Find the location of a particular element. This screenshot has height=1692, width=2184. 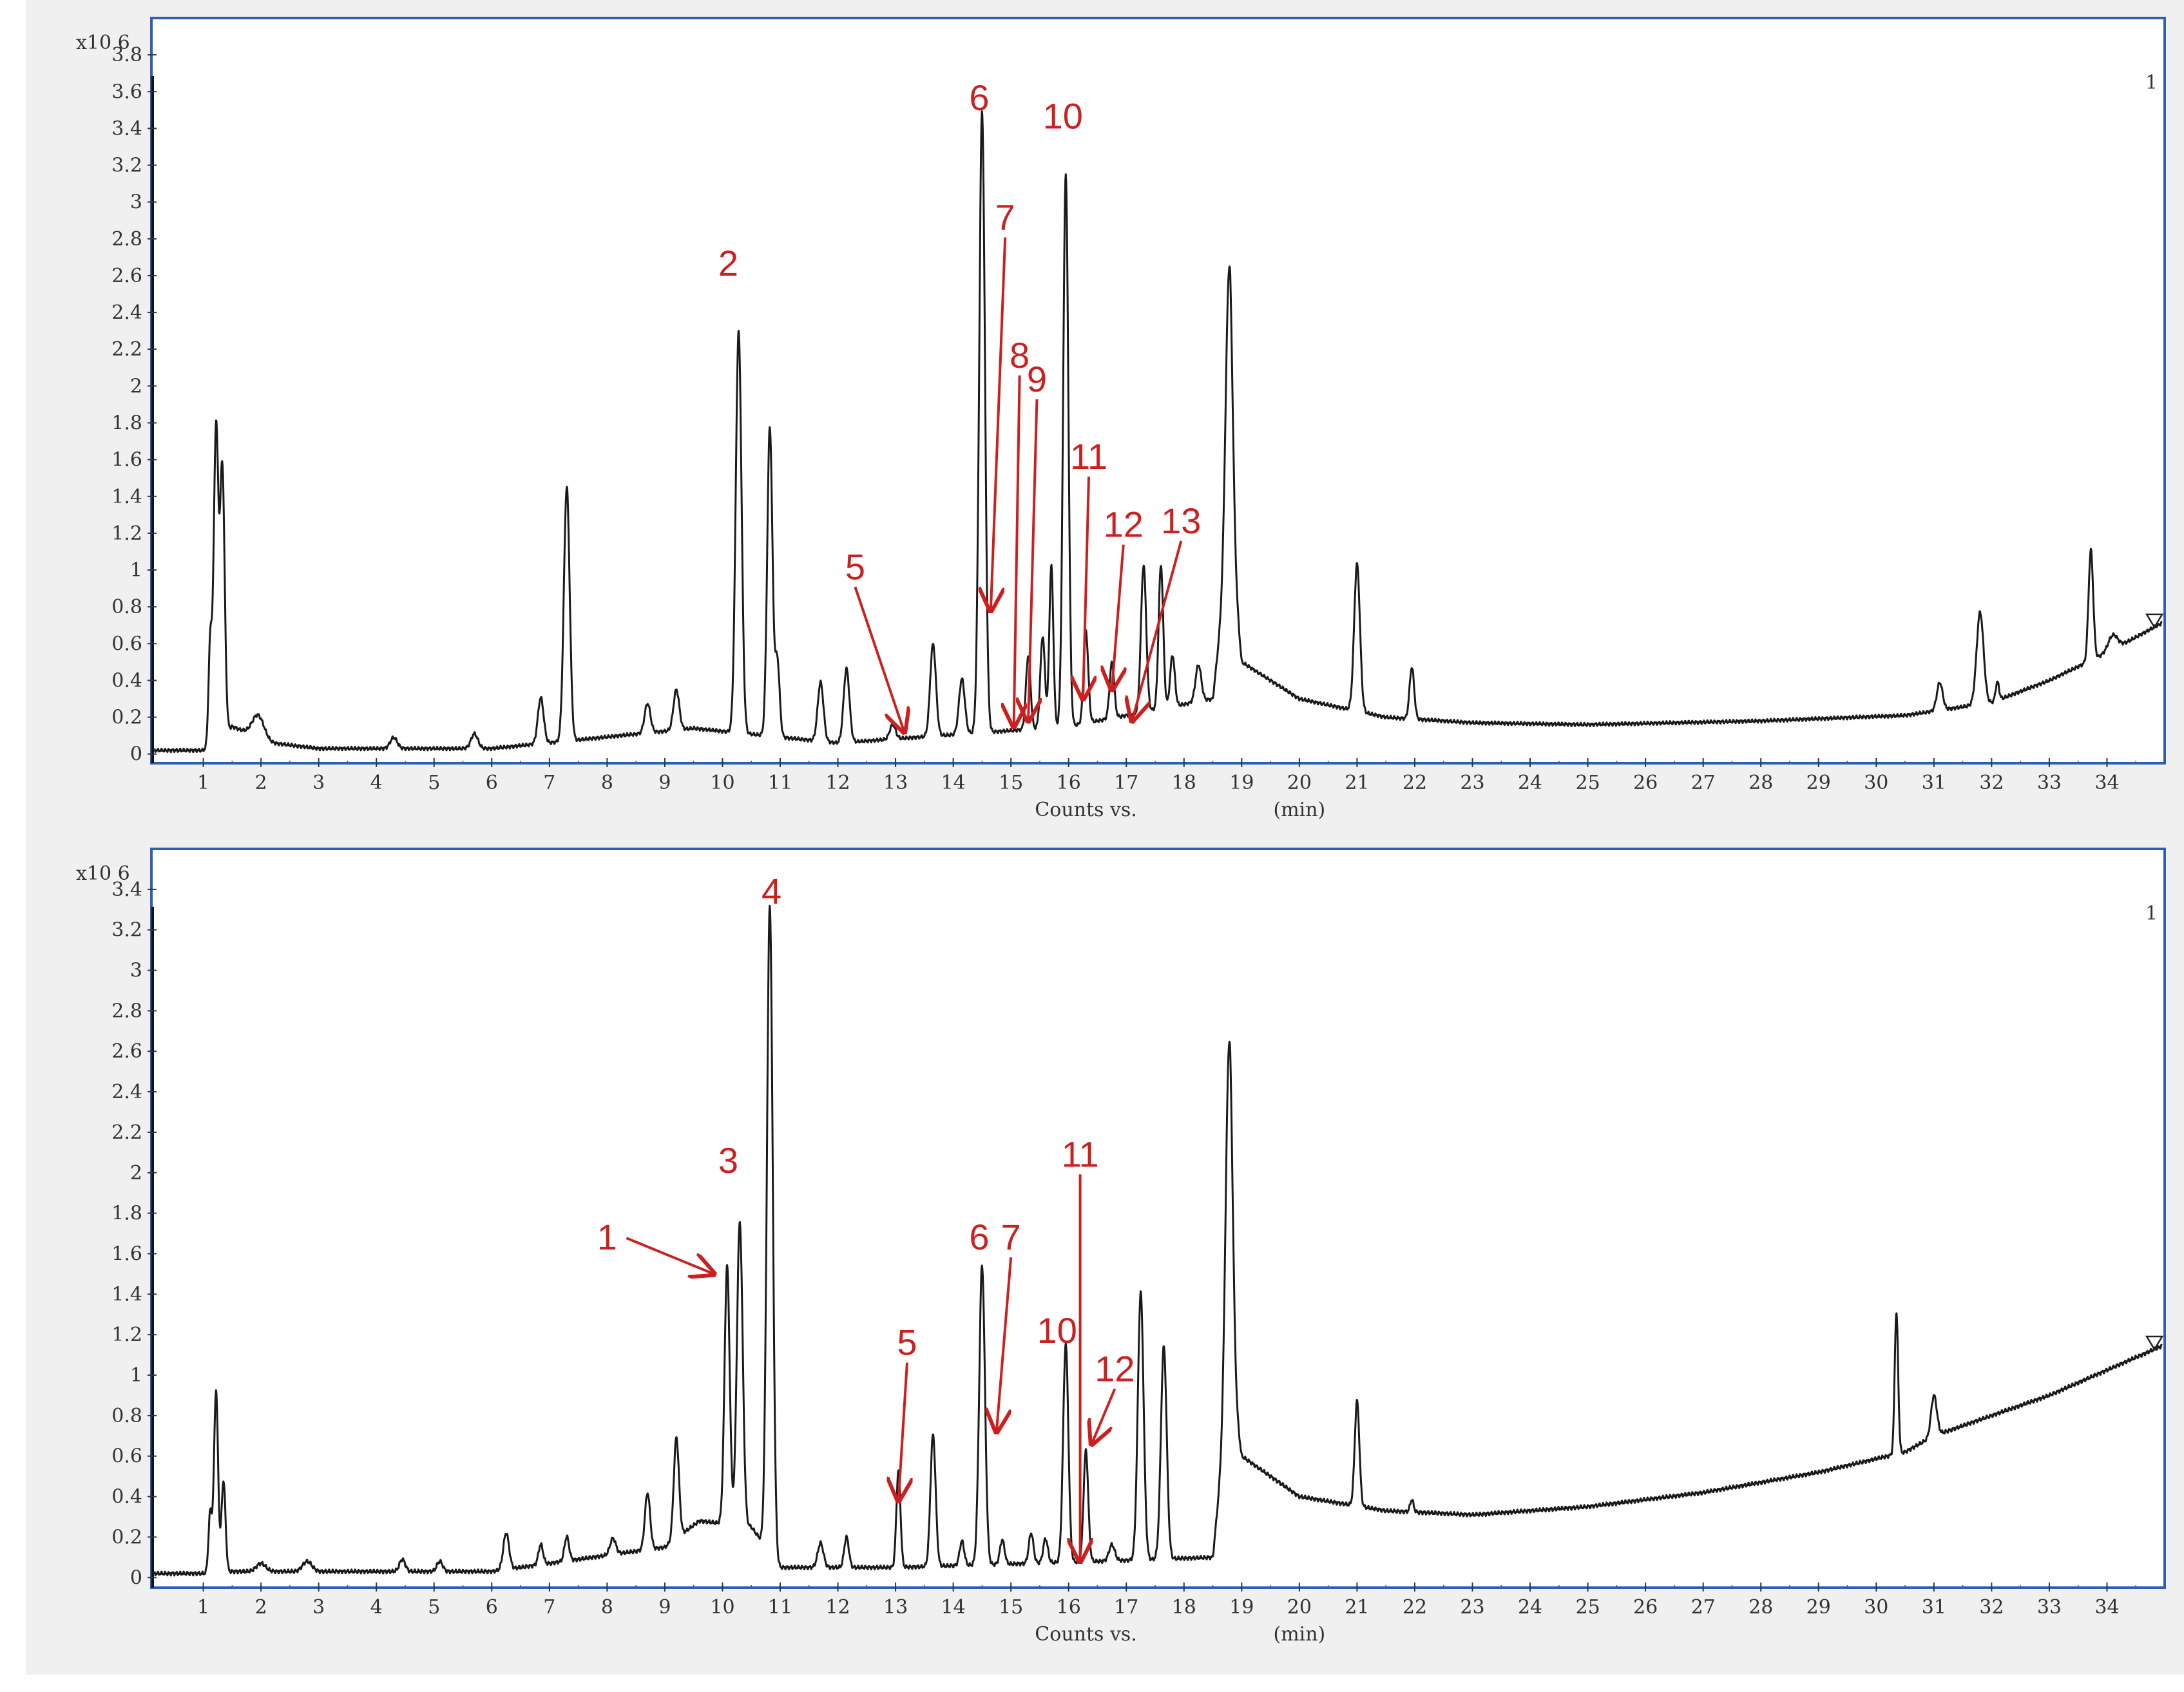

y-tick-label: 3.2 is located at coordinates (127, 166).